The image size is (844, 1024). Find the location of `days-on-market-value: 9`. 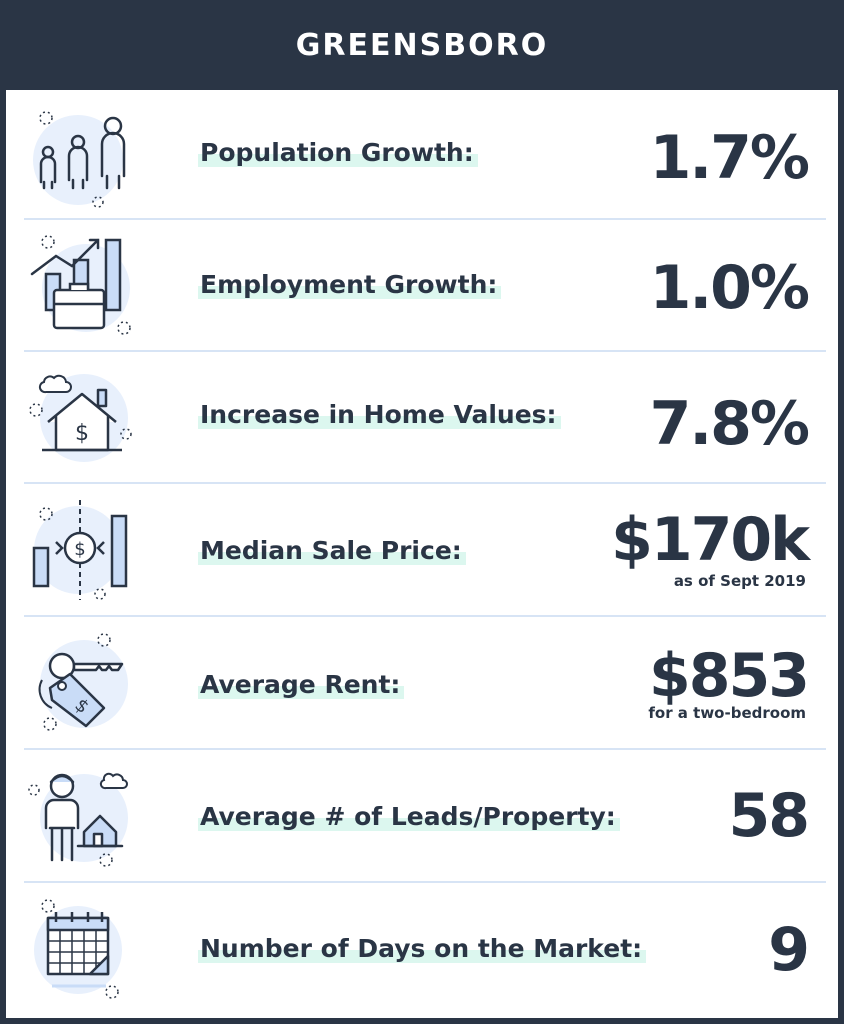

days-on-market-value: 9 is located at coordinates (789, 950).